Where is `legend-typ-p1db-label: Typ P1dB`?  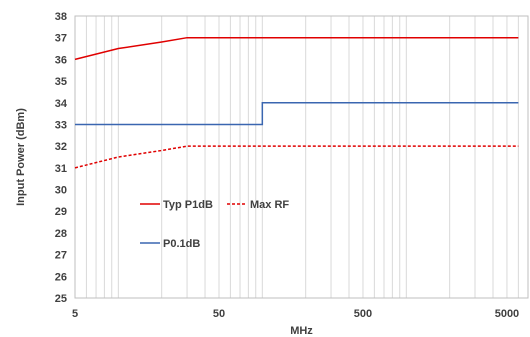
legend-typ-p1db-label: Typ P1dB is located at coordinates (188, 205).